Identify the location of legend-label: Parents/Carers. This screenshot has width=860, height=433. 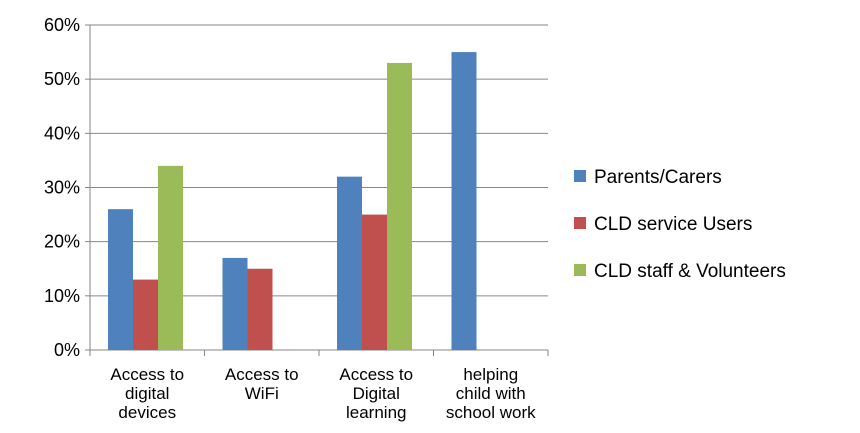
(658, 177).